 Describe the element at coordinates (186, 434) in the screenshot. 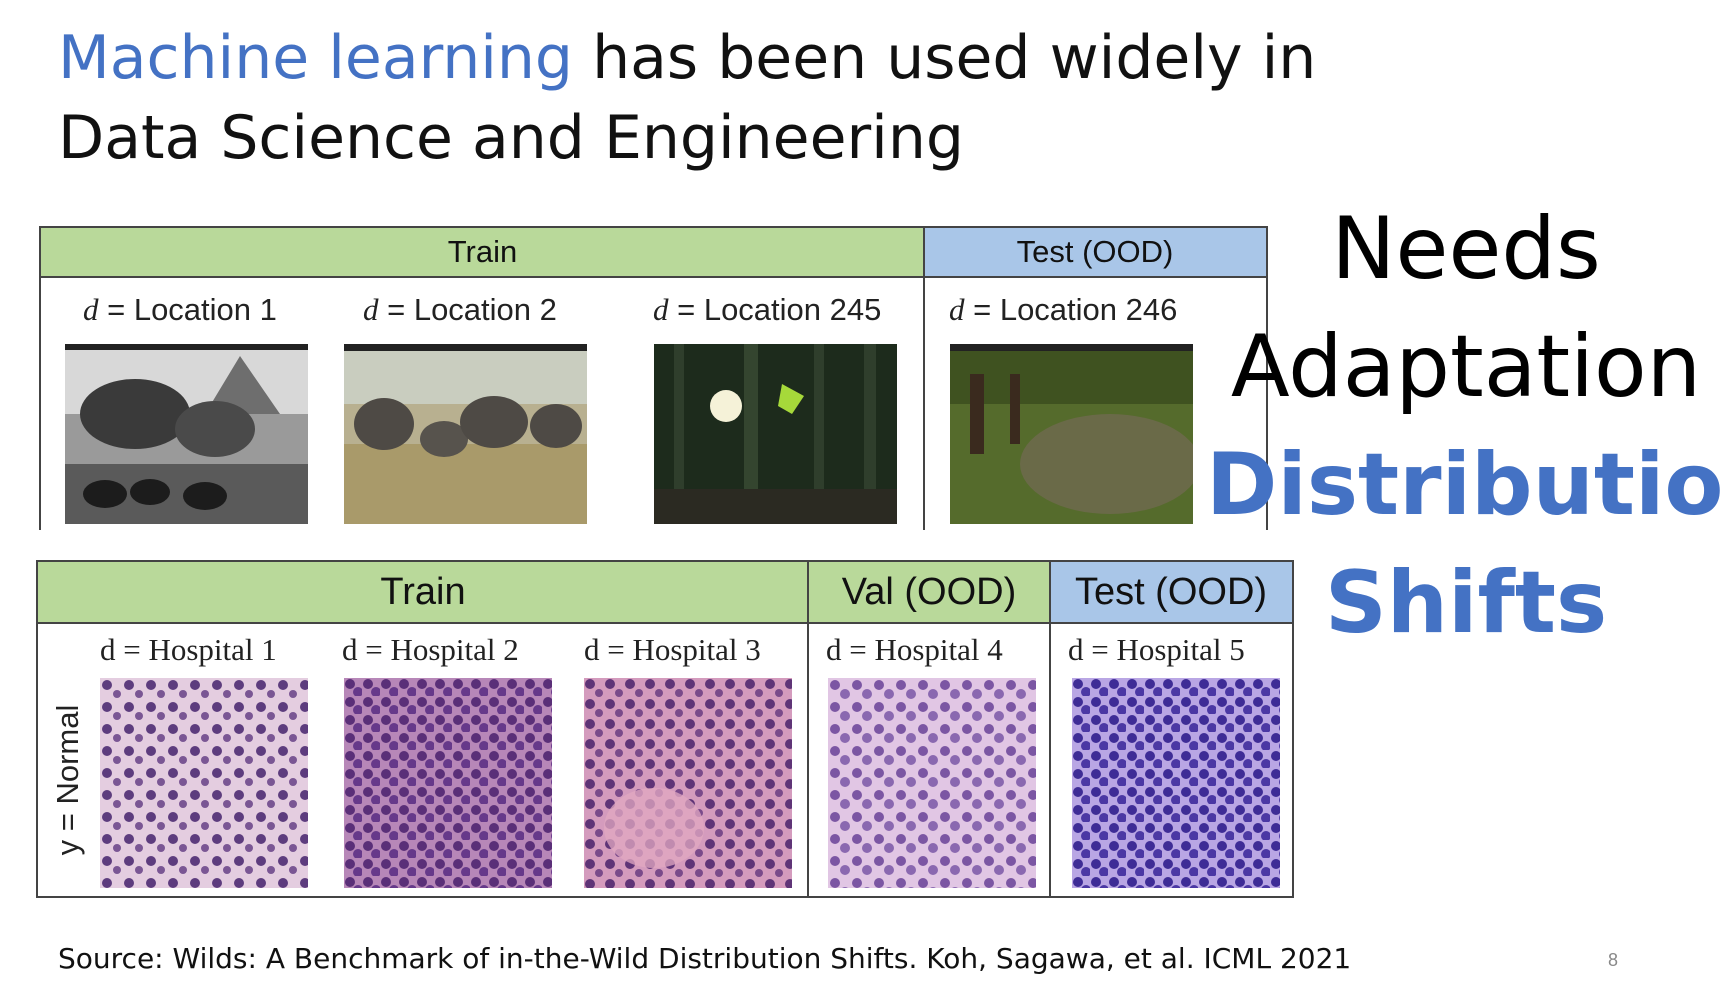

I see `location-1-photo` at that location.